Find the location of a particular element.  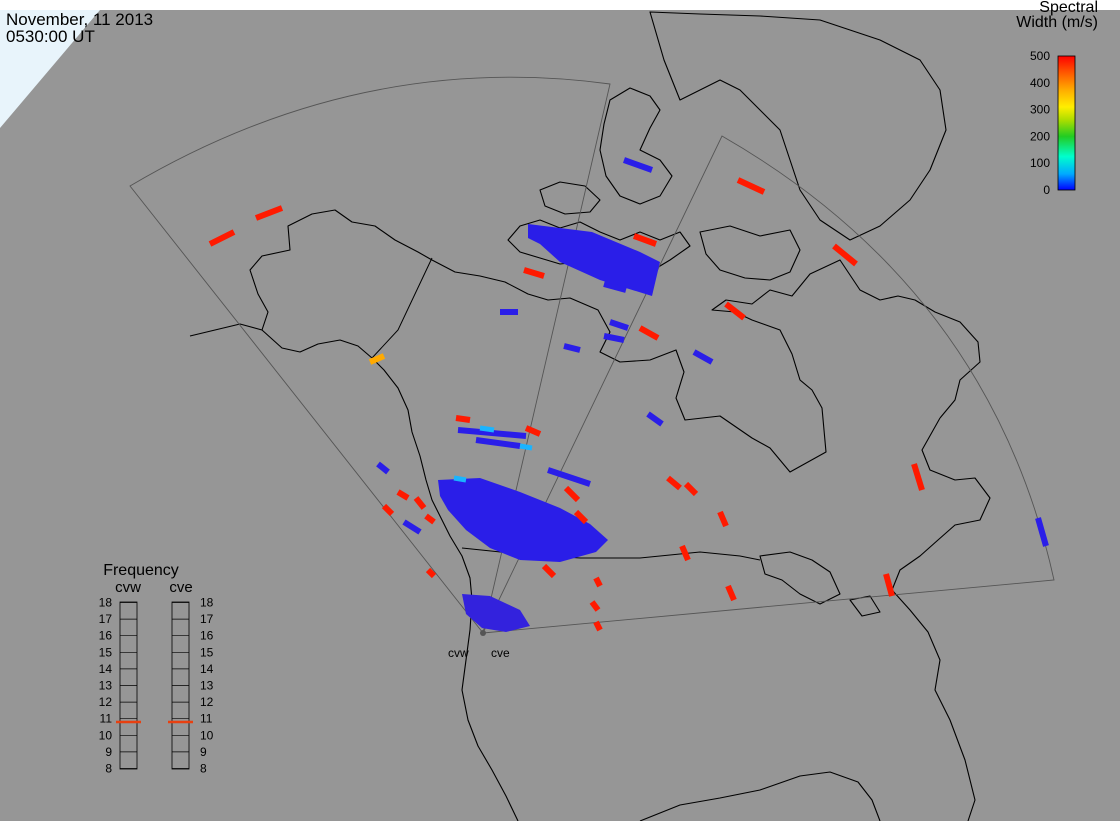

frequency-tick-label-left: 18 is located at coordinates (106, 603).